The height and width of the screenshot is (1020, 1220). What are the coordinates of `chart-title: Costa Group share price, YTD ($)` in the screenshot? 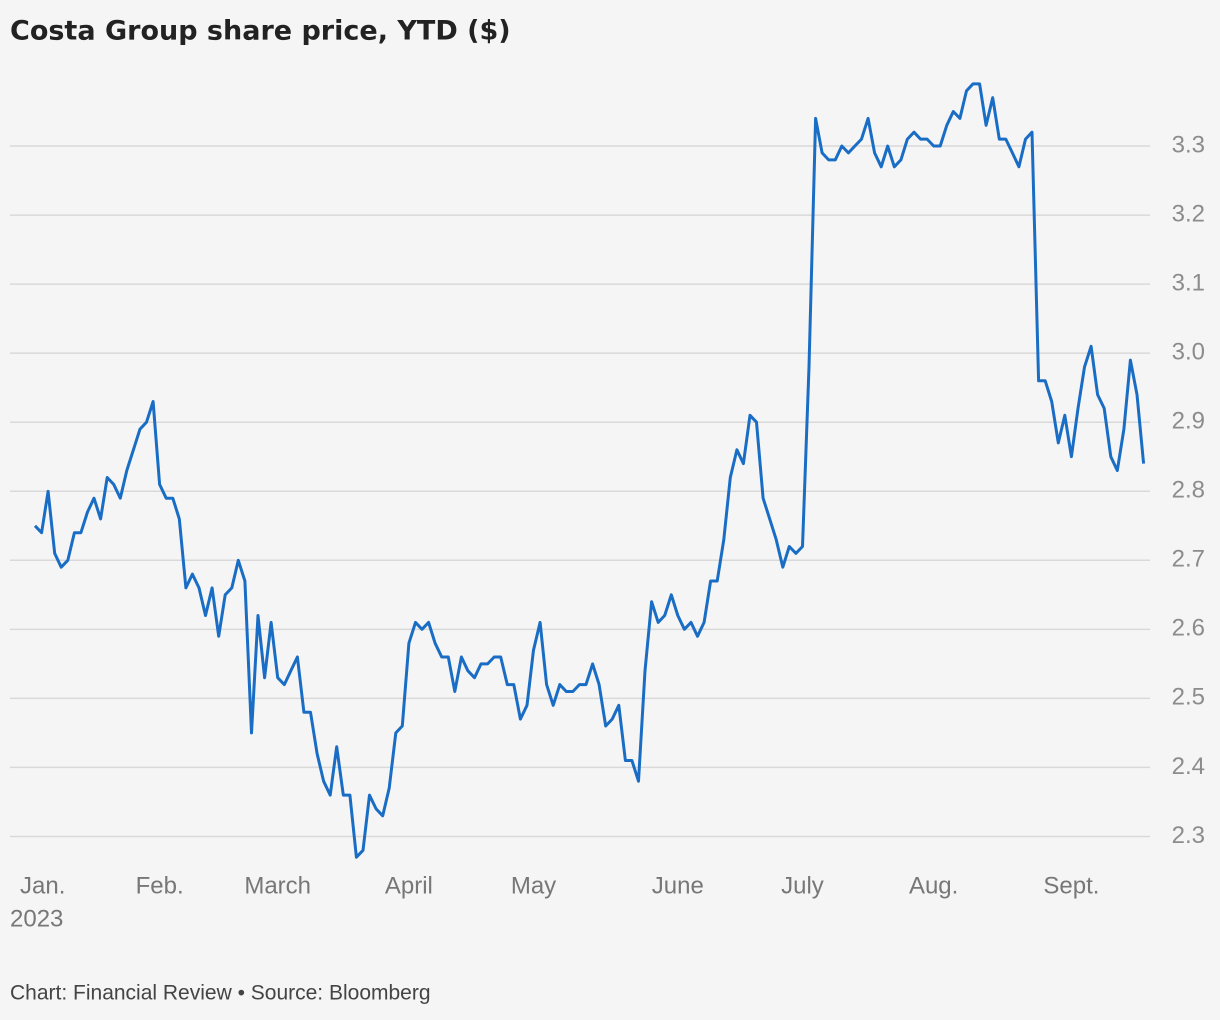 It's located at (260, 31).